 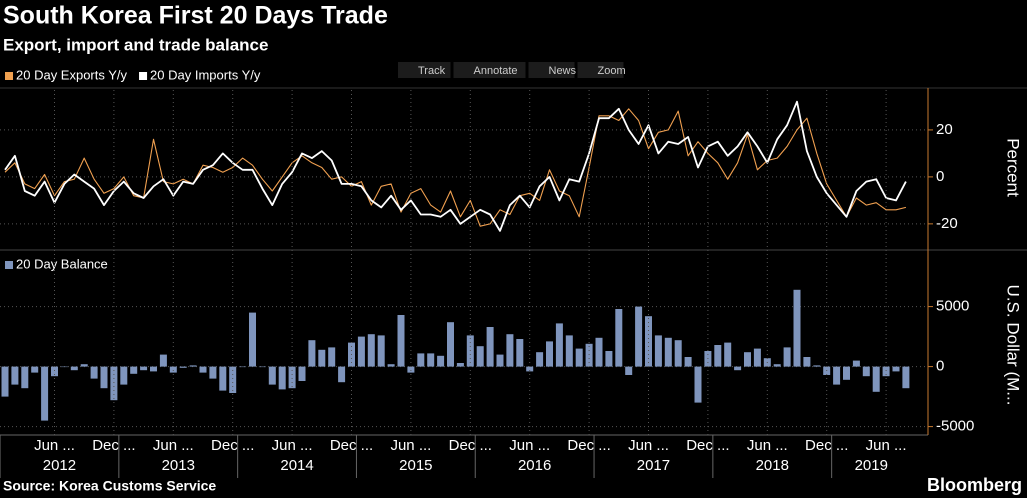 I want to click on chart-subtitle: Export, import and trade balance, so click(x=135, y=44).